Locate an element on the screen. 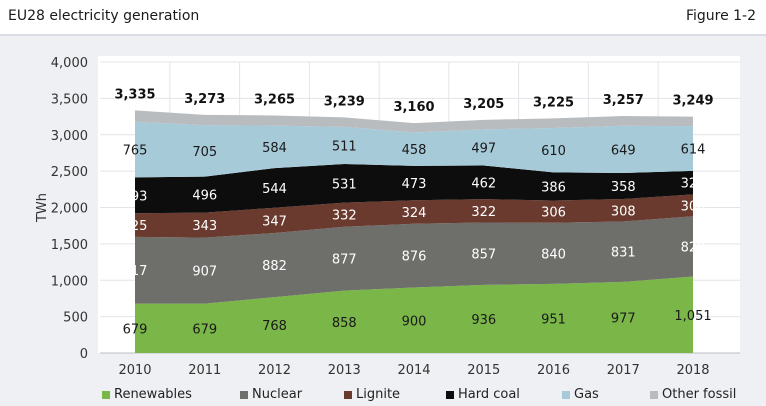  legend-item: Hard coal is located at coordinates (483, 394).